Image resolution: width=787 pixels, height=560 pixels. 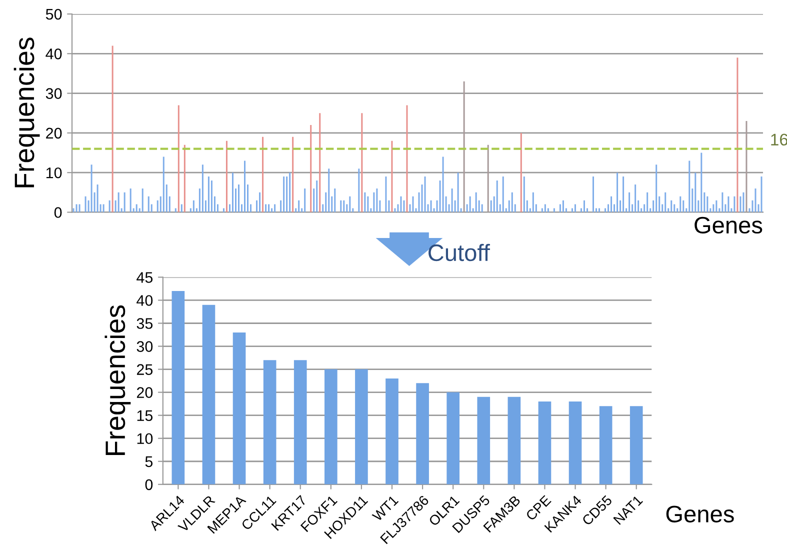 I want to click on y-tick-label: 5, so click(x=149, y=462).